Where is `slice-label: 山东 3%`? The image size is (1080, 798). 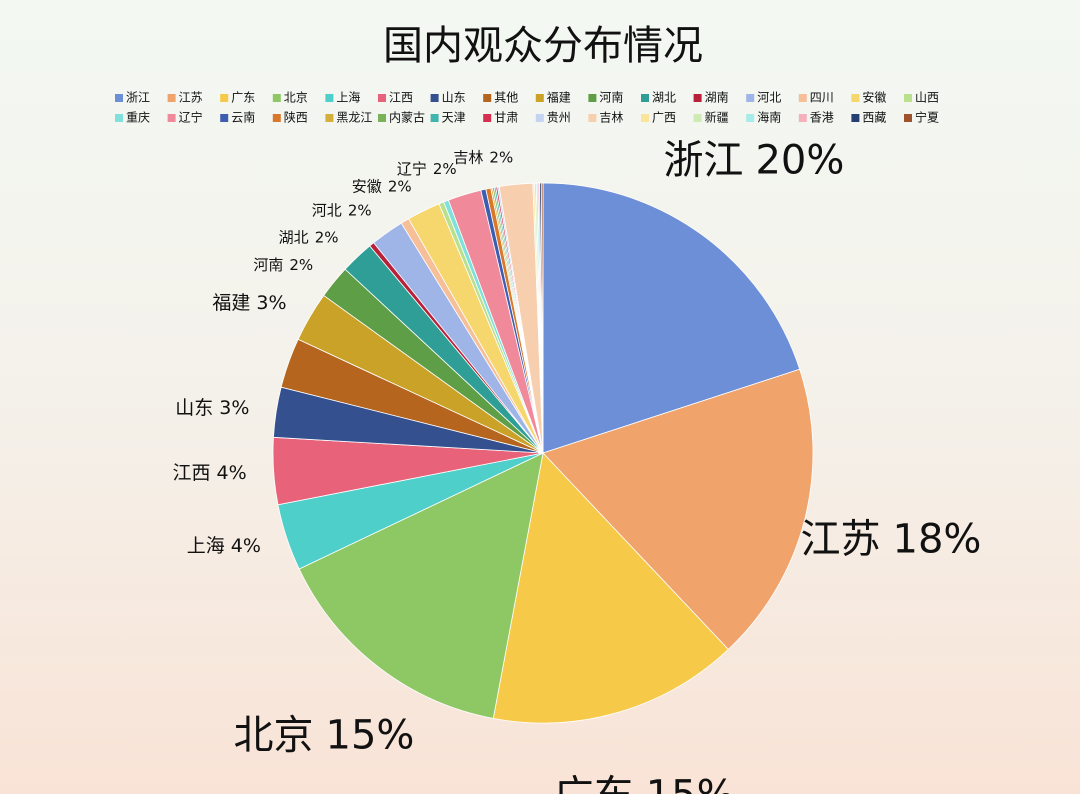
slice-label: 山东 3% is located at coordinates (212, 407).